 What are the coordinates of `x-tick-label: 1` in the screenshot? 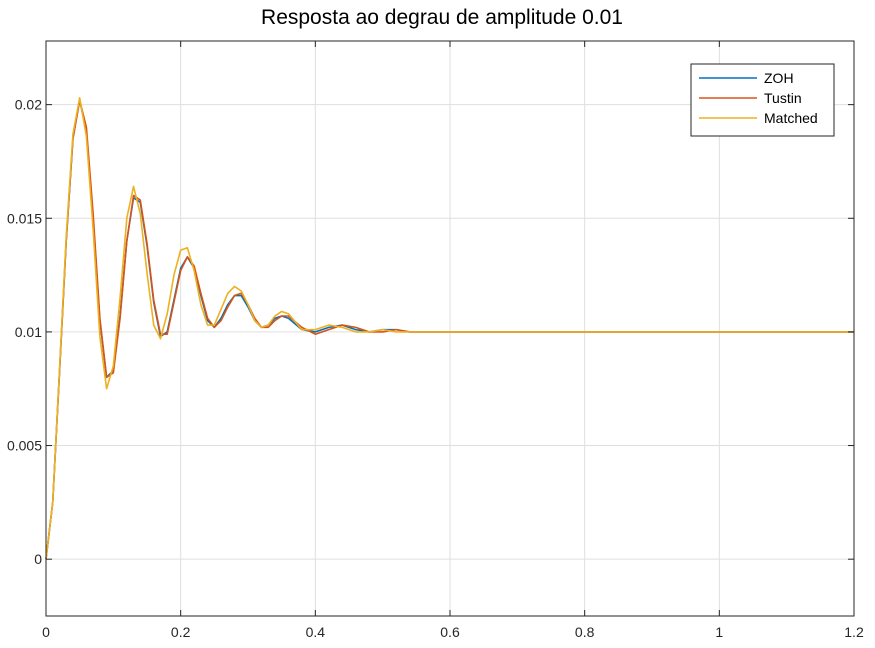 It's located at (719, 632).